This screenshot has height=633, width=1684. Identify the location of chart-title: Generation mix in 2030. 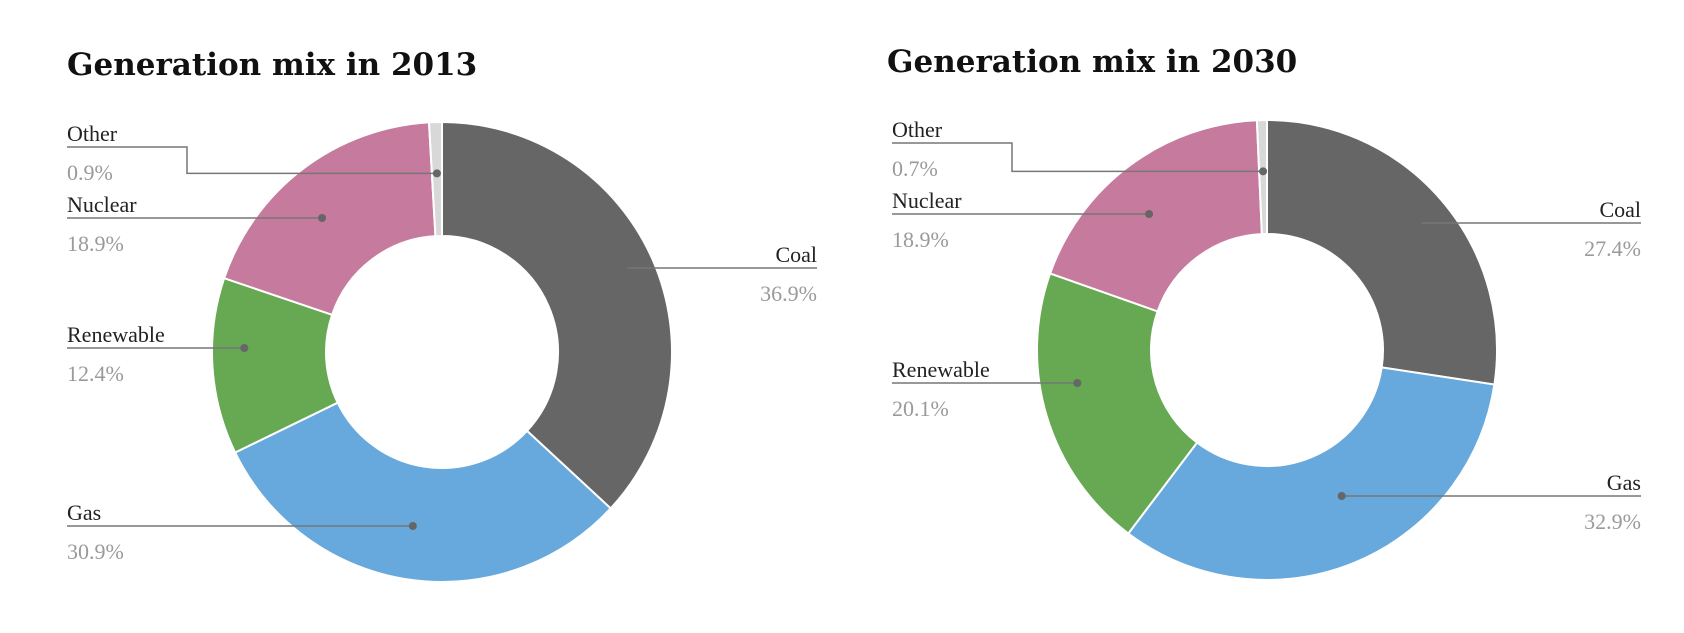
(1092, 62).